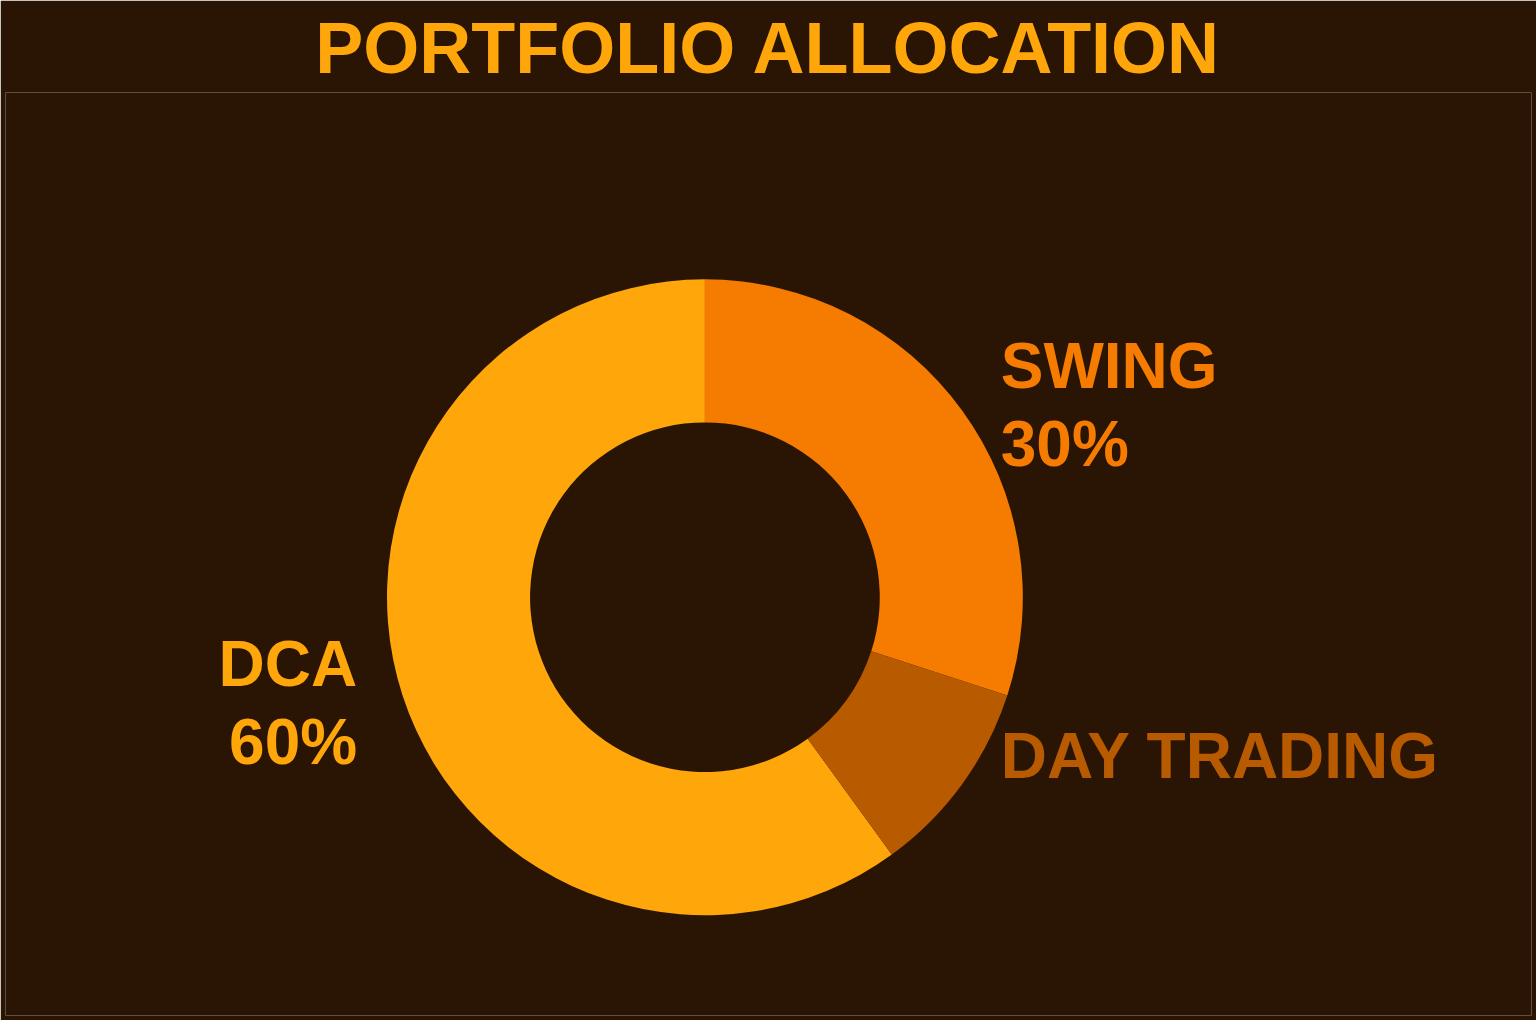 This screenshot has height=1024, width=1536. Describe the element at coordinates (293, 741) in the screenshot. I see `data-label: 60%` at that location.